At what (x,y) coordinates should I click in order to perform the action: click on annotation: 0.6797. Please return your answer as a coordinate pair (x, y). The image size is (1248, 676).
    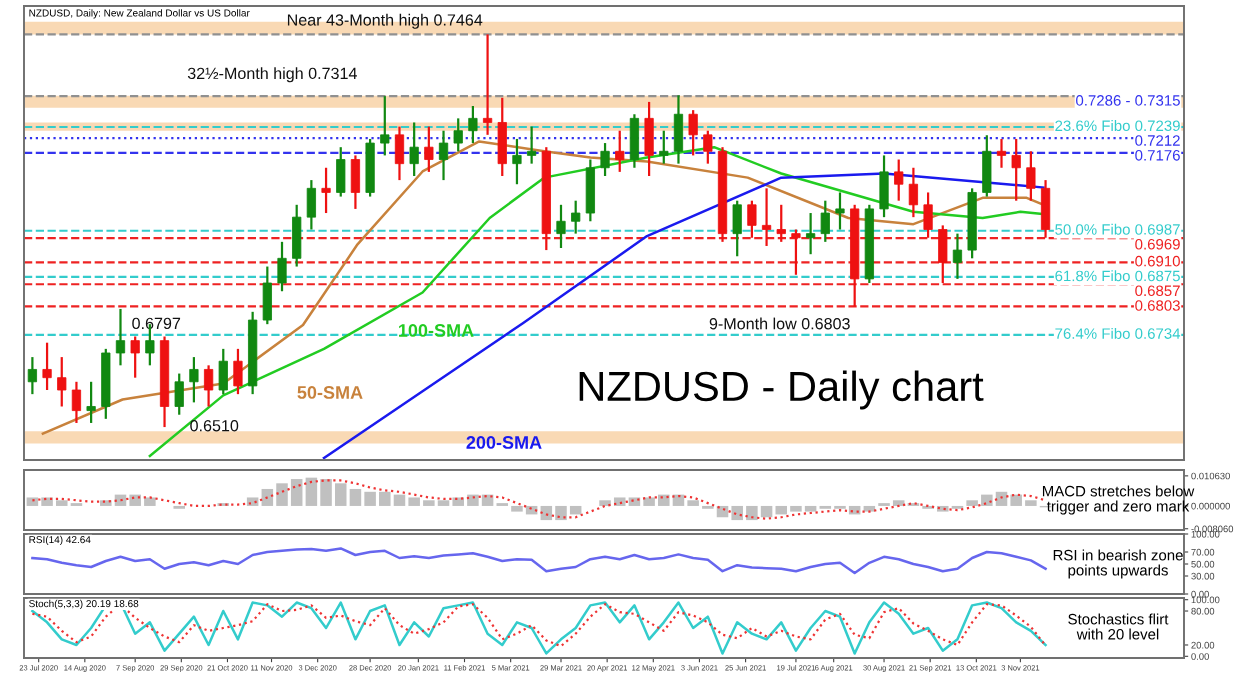
    Looking at the image, I should click on (156, 323).